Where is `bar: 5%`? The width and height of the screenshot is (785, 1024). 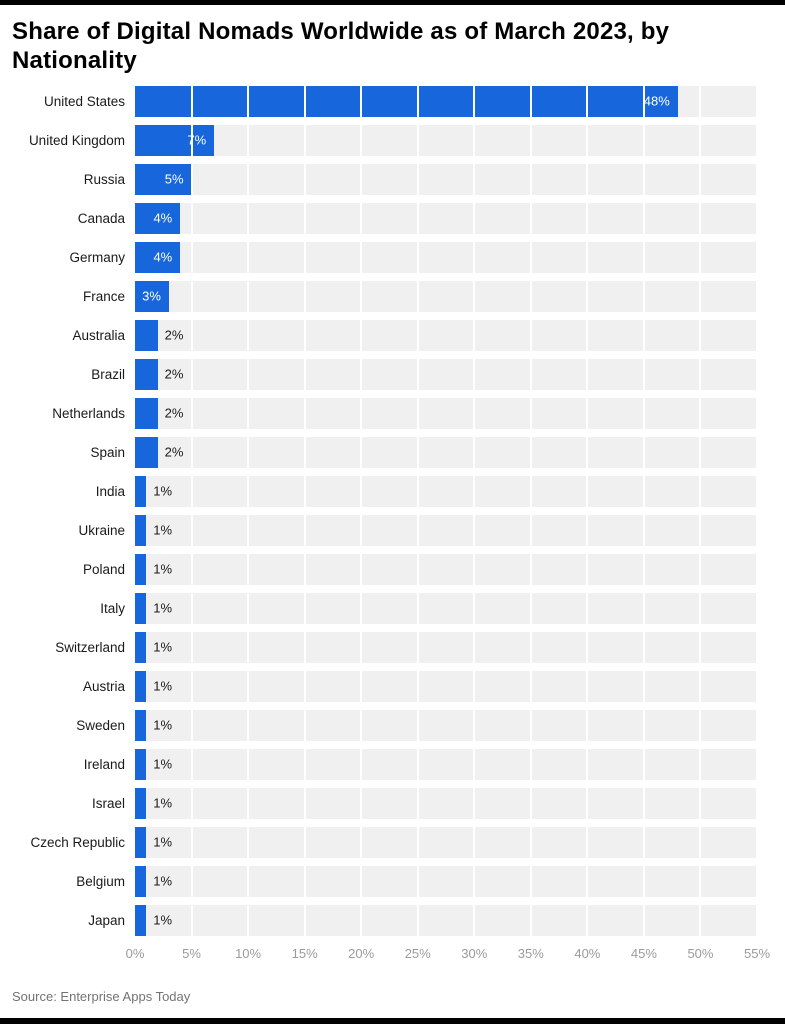 bar: 5% is located at coordinates (163, 179).